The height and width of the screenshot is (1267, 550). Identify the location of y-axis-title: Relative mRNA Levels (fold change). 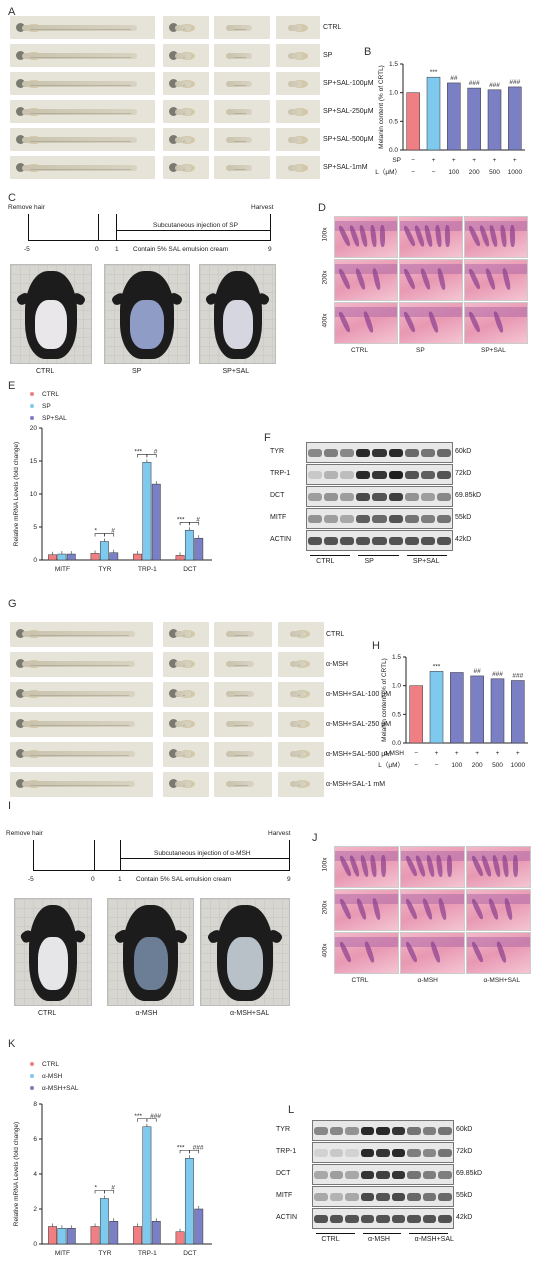
(16, 1174).